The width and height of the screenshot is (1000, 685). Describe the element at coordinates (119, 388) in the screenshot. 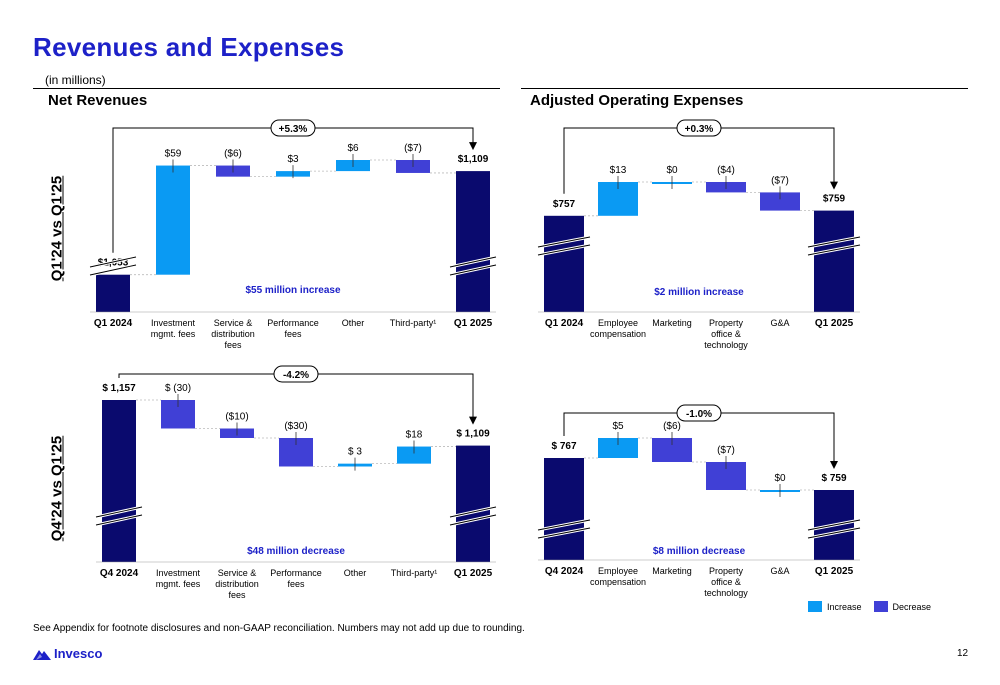

I see `net-revenues-2-value-label-0: $ 1,157` at that location.